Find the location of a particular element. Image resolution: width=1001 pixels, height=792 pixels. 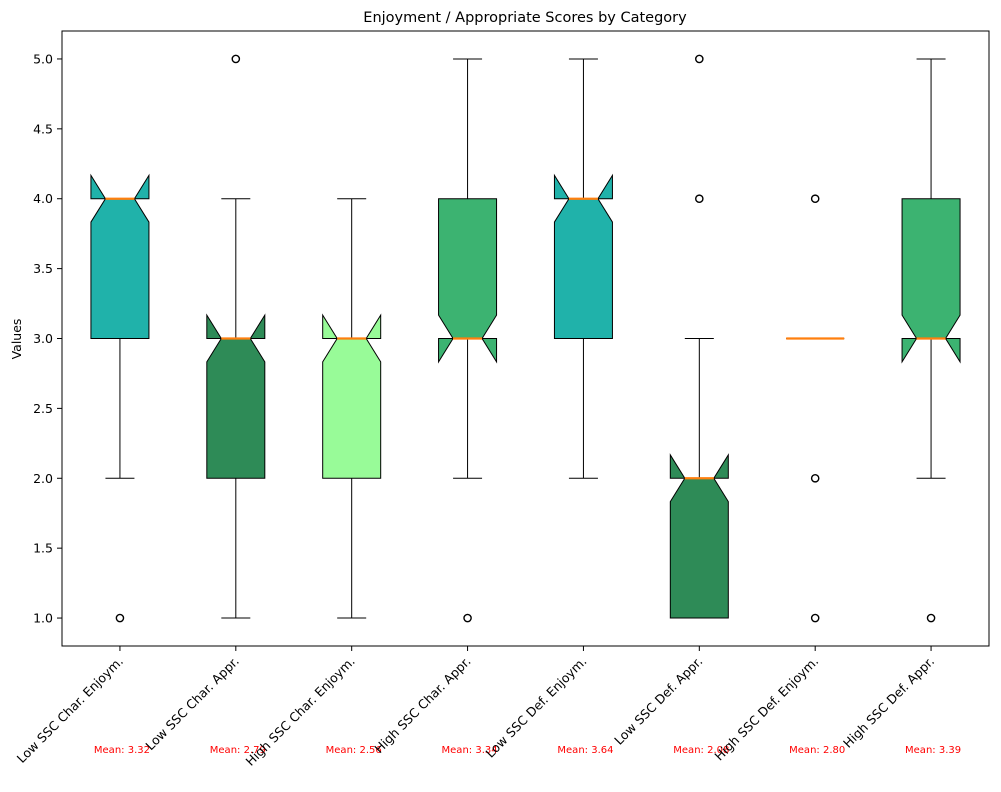

x-tick-label: High SSC Def. Appr. is located at coordinates (888, 702).